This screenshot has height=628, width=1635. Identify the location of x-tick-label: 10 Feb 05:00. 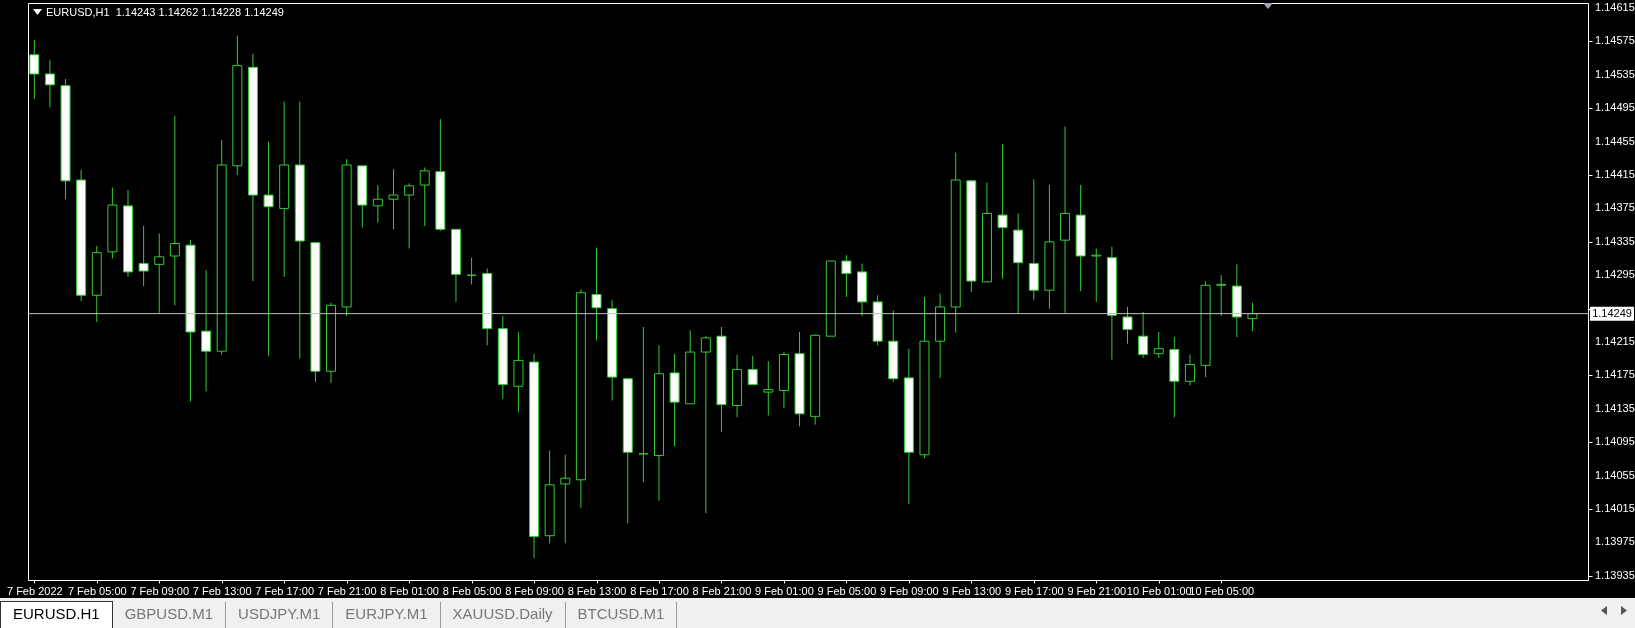
(1222, 590).